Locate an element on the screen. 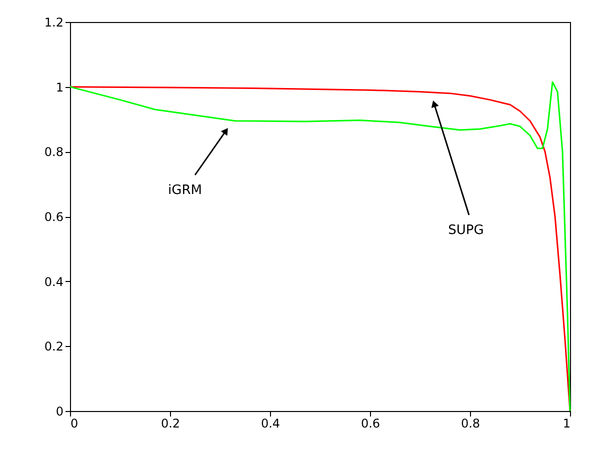 This screenshot has width=600, height=450. y-tick-label: 1 is located at coordinates (60, 87).